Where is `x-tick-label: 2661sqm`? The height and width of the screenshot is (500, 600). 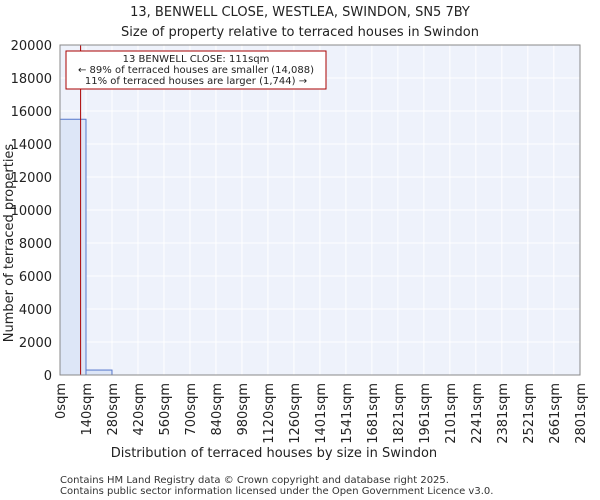
x-tick-label: 2661sqm is located at coordinates (555, 413).